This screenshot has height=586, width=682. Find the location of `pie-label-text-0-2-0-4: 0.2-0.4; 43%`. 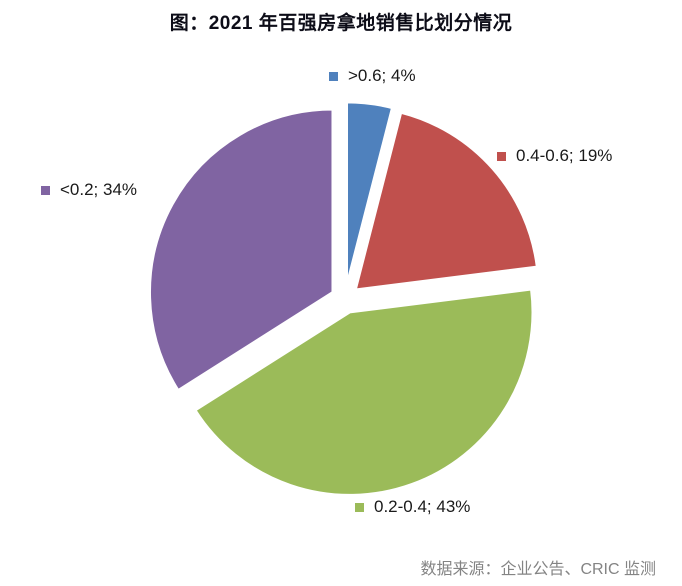

pie-label-text-0-2-0-4: 0.2-0.4; 43% is located at coordinates (422, 506).